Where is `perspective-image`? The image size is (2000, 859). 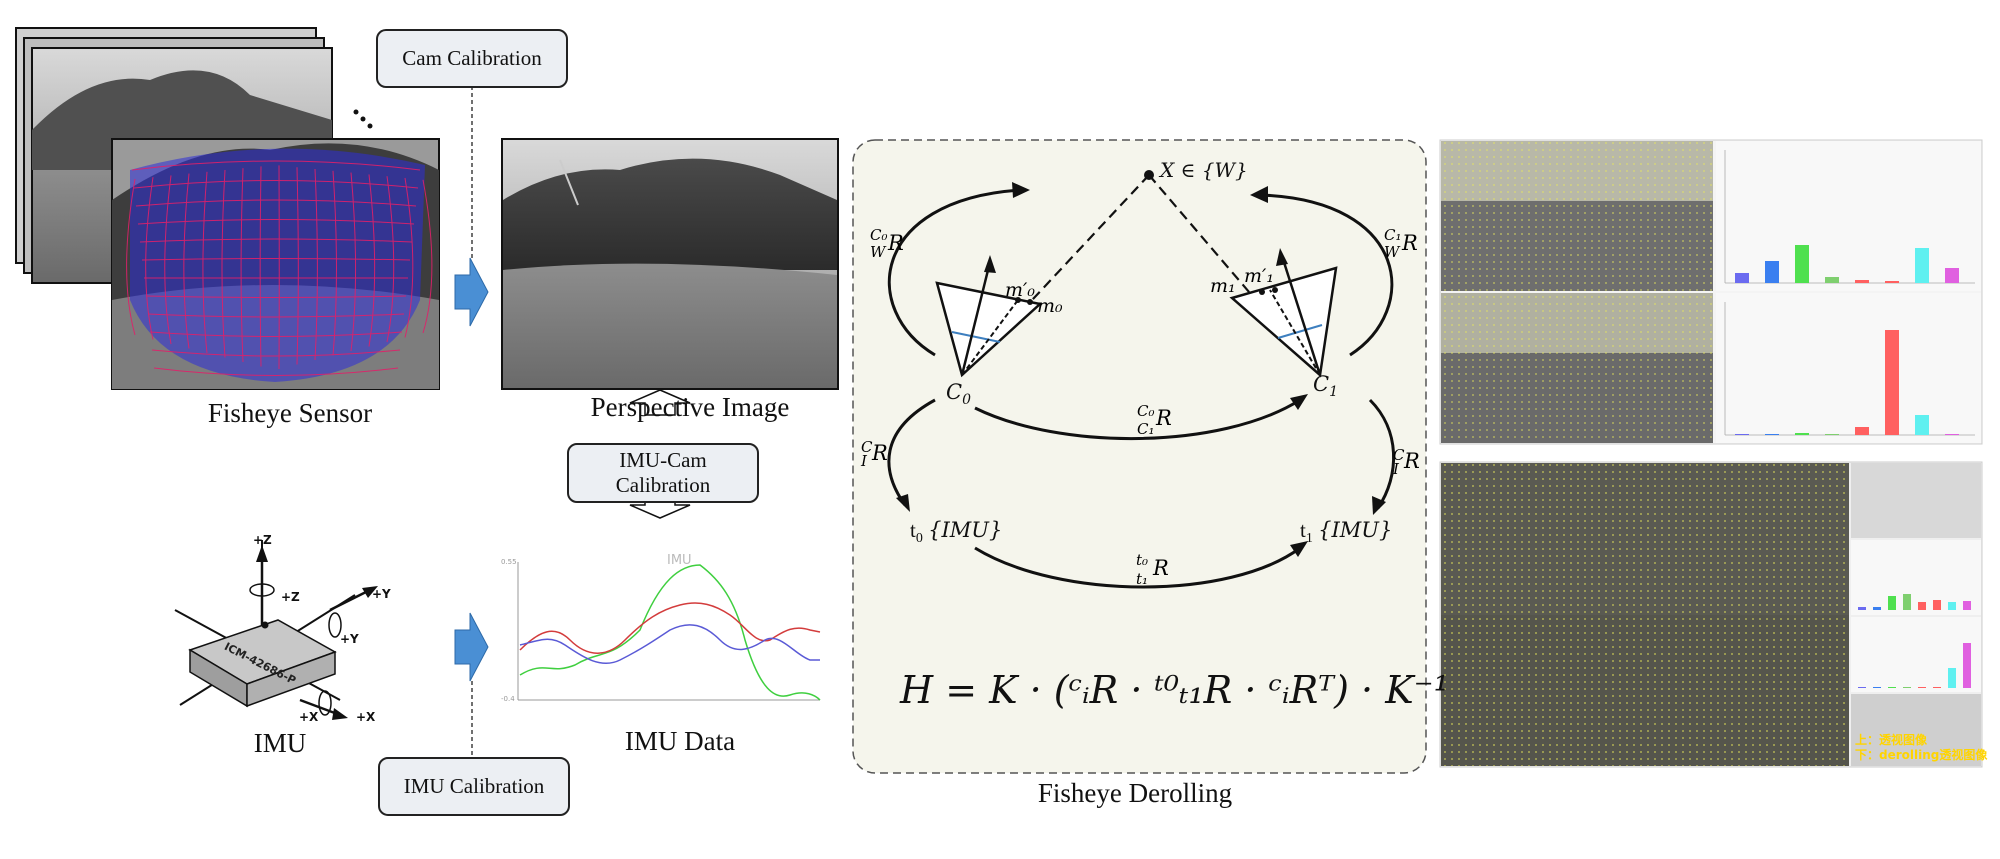
perspective-image is located at coordinates (670, 264).